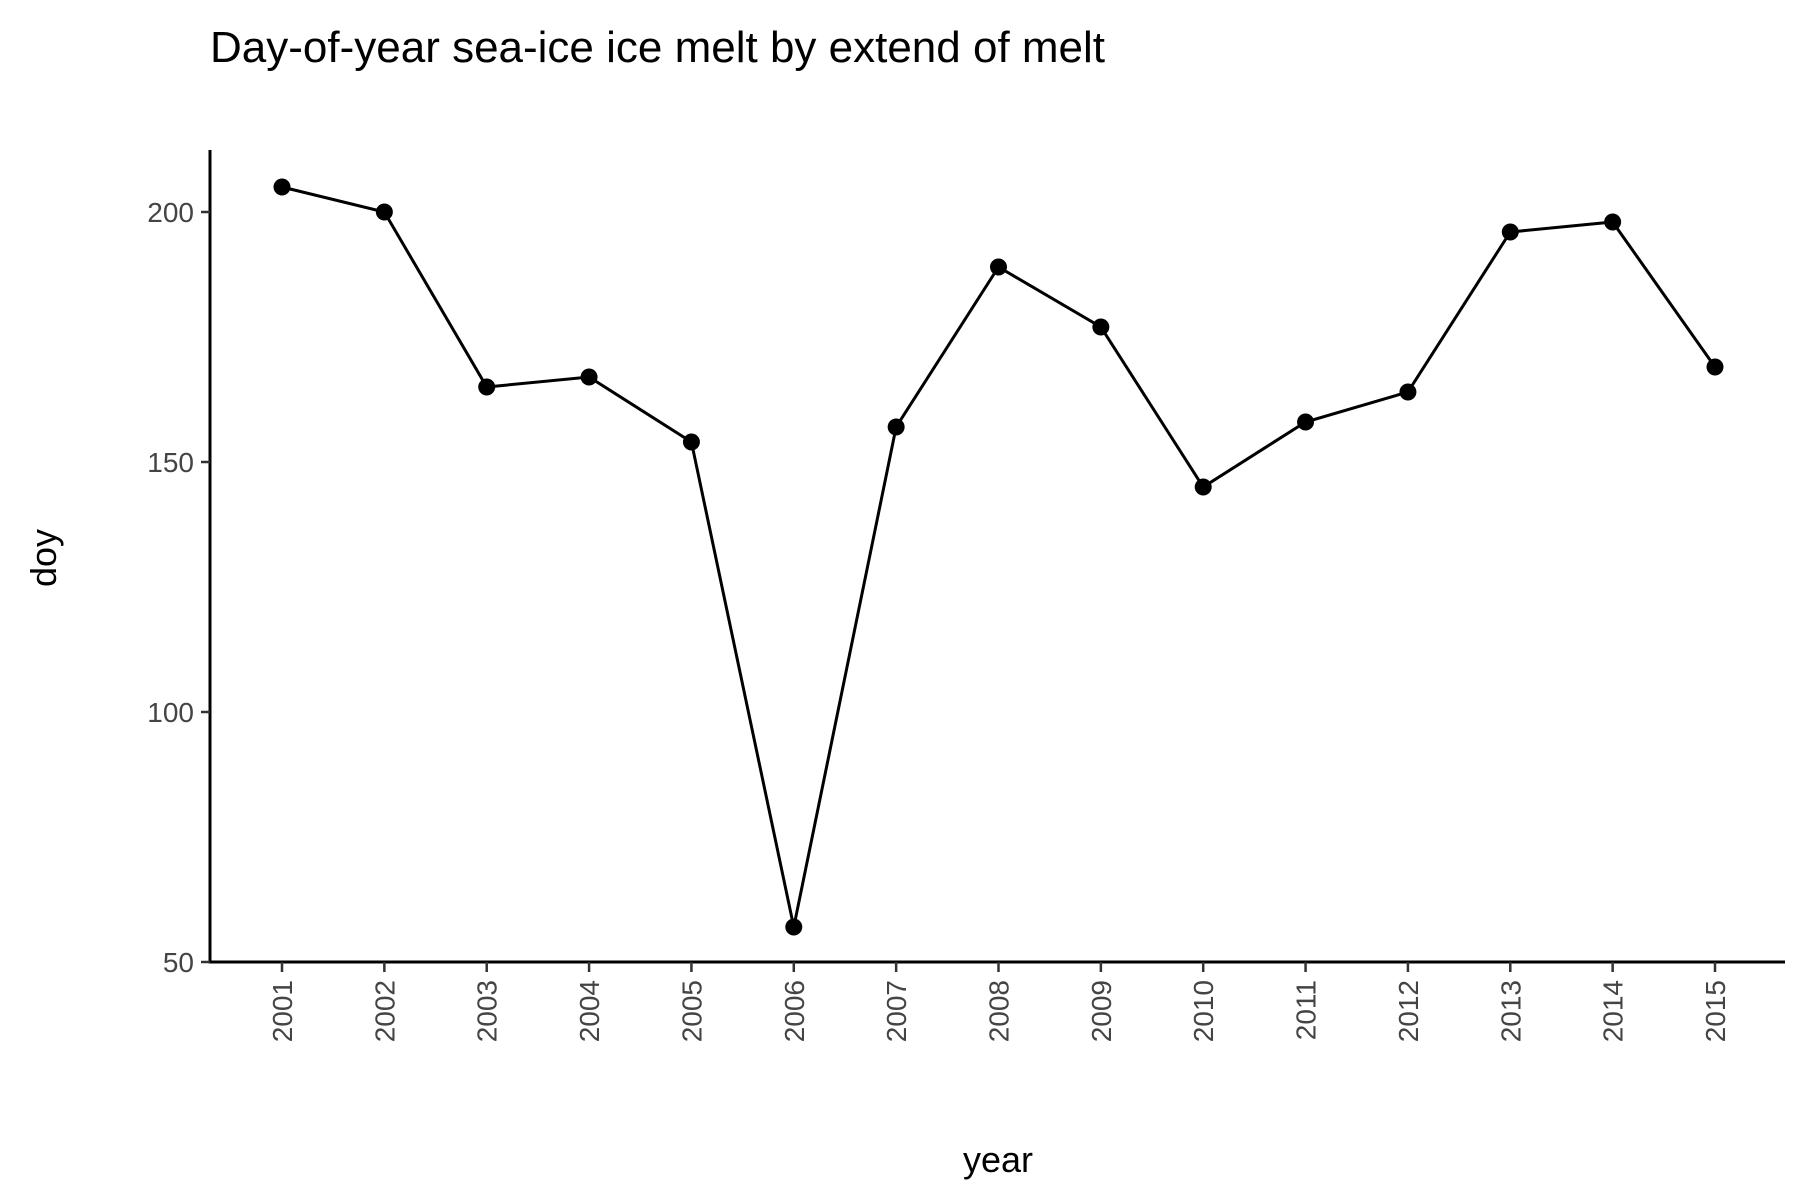 This screenshot has width=1800, height=1200. Describe the element at coordinates (1408, 1011) in the screenshot. I see `x-tick-label: 2012` at that location.